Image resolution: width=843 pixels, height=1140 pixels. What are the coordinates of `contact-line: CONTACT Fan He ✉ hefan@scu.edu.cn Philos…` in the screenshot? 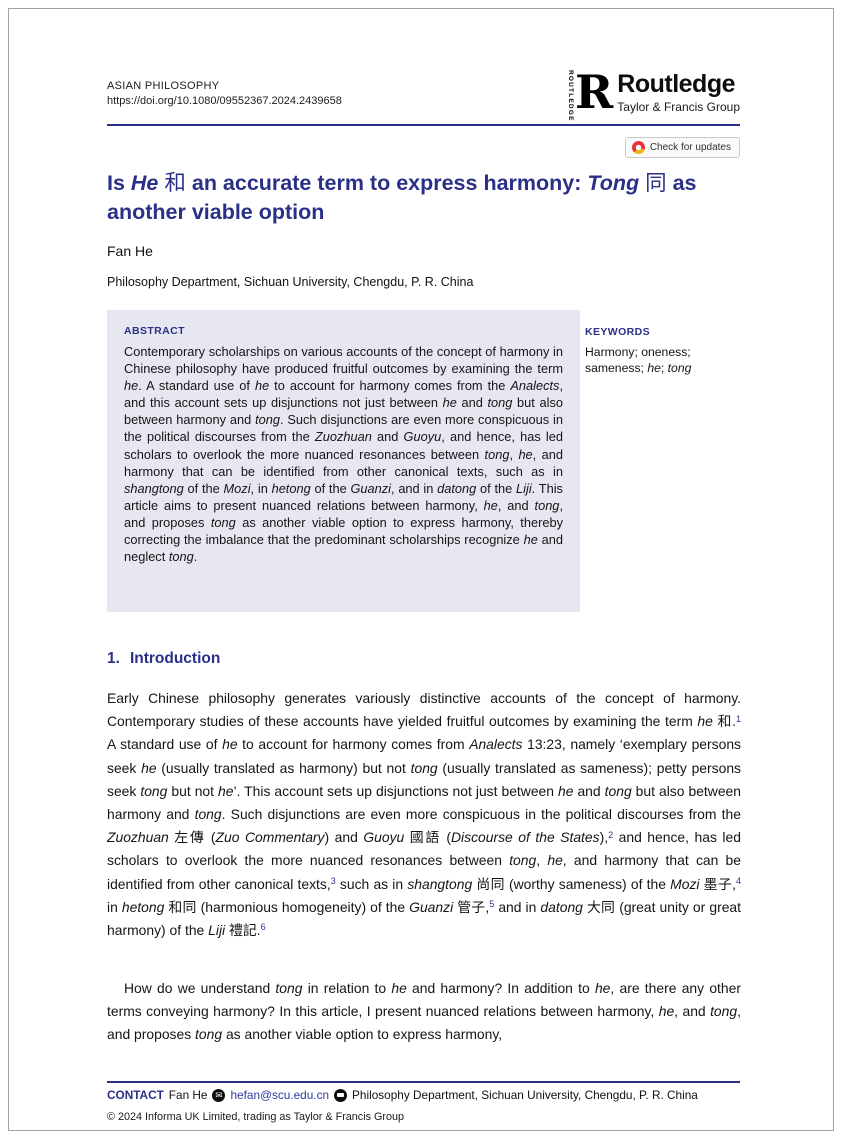 It's located at (427, 1095).